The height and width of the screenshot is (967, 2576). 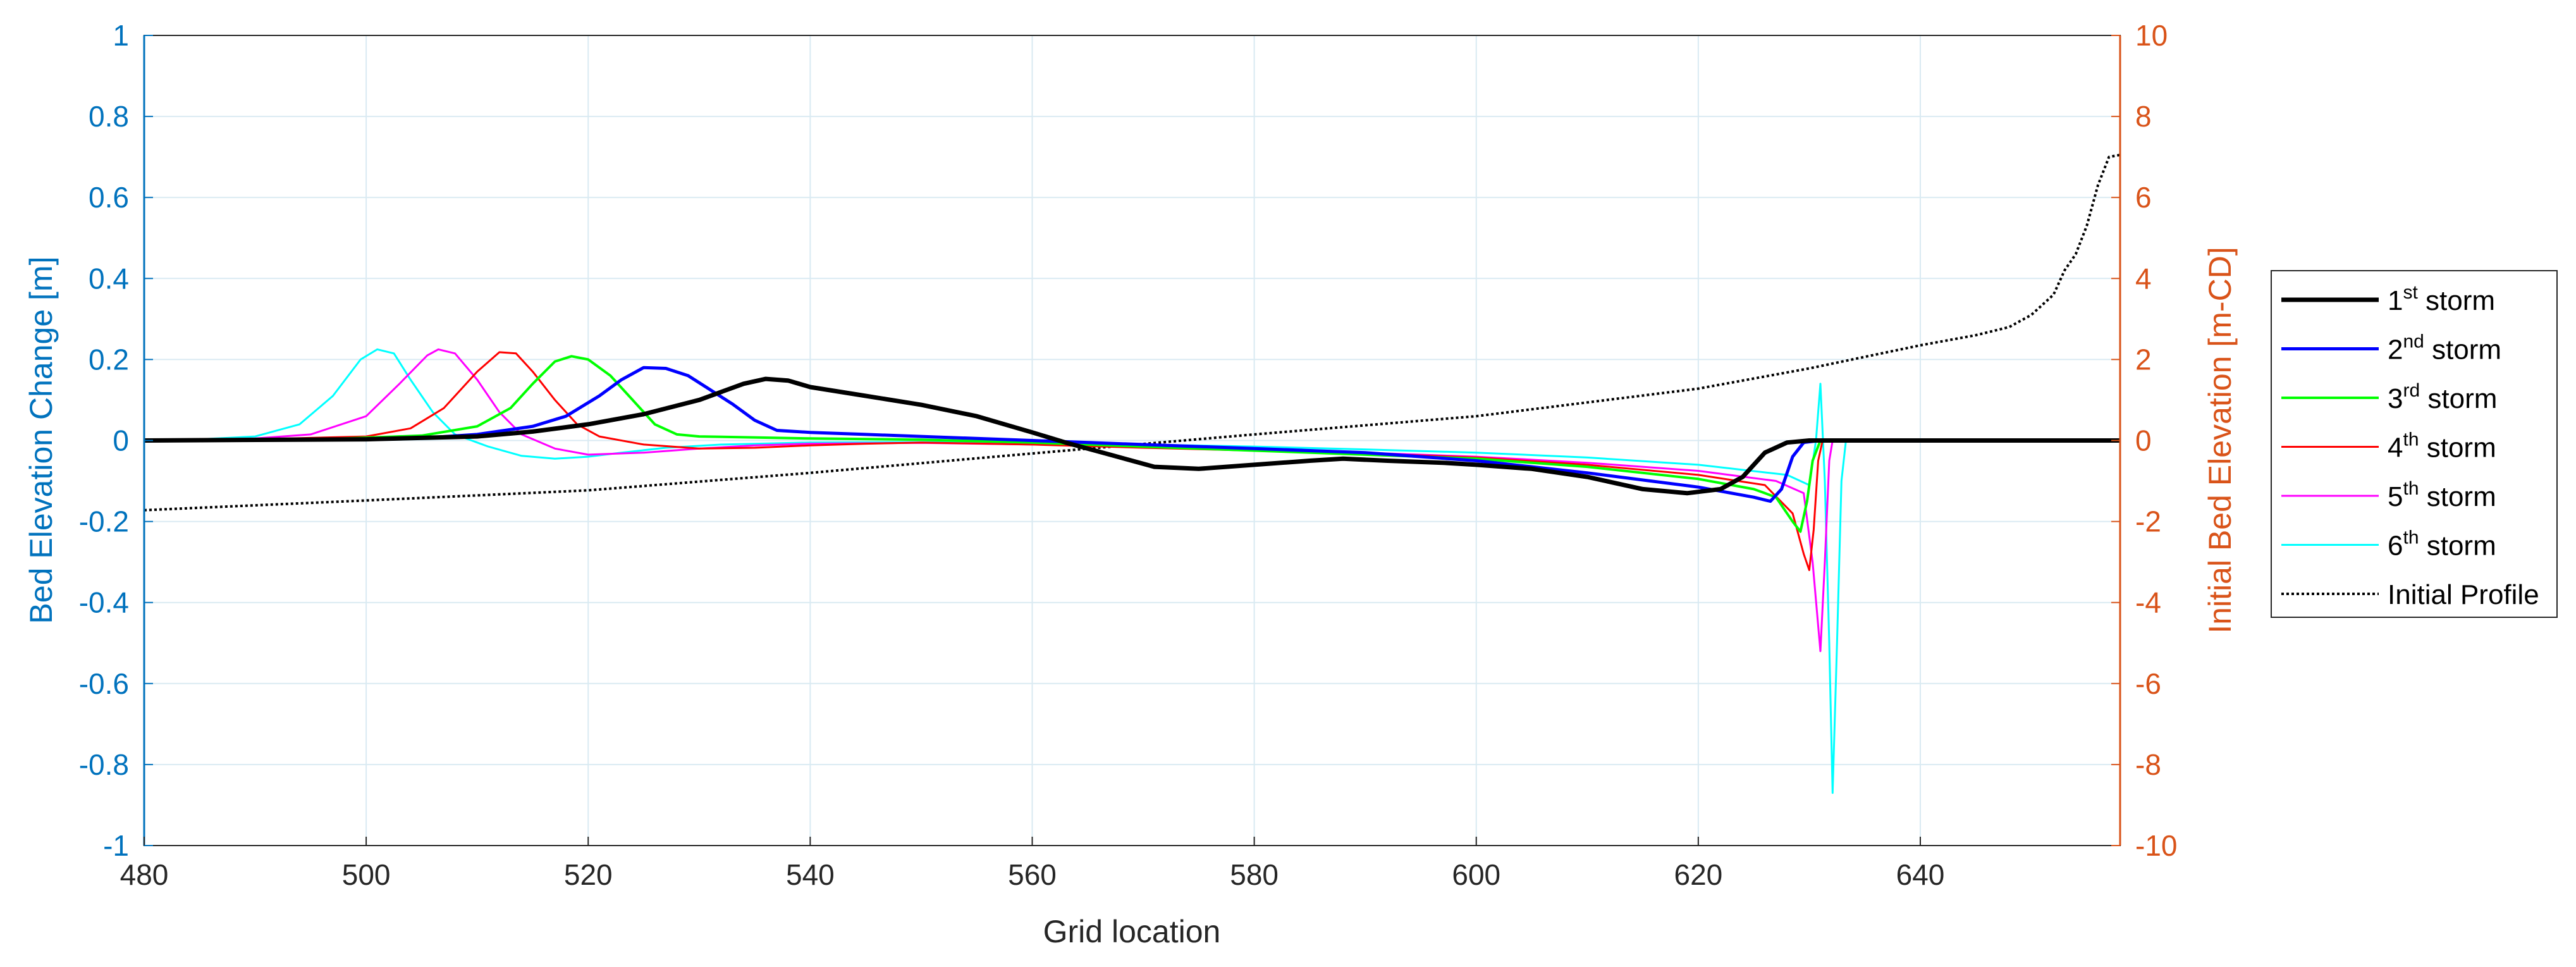 I want to click on right-tick-label: 6, so click(x=2143, y=197).